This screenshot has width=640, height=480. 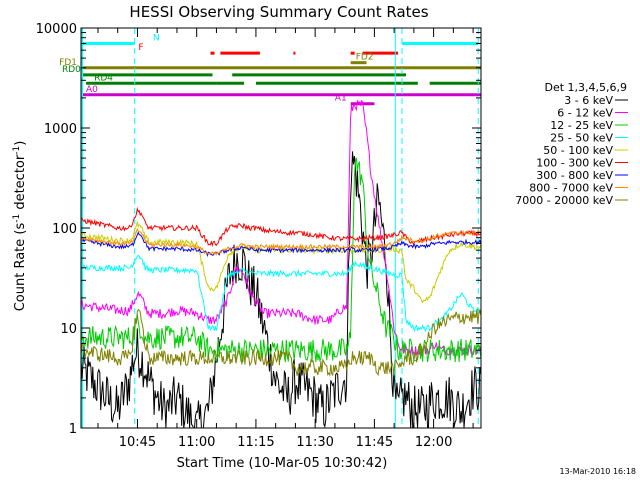 I want to click on y-axis-label-end: ), so click(x=20, y=143).